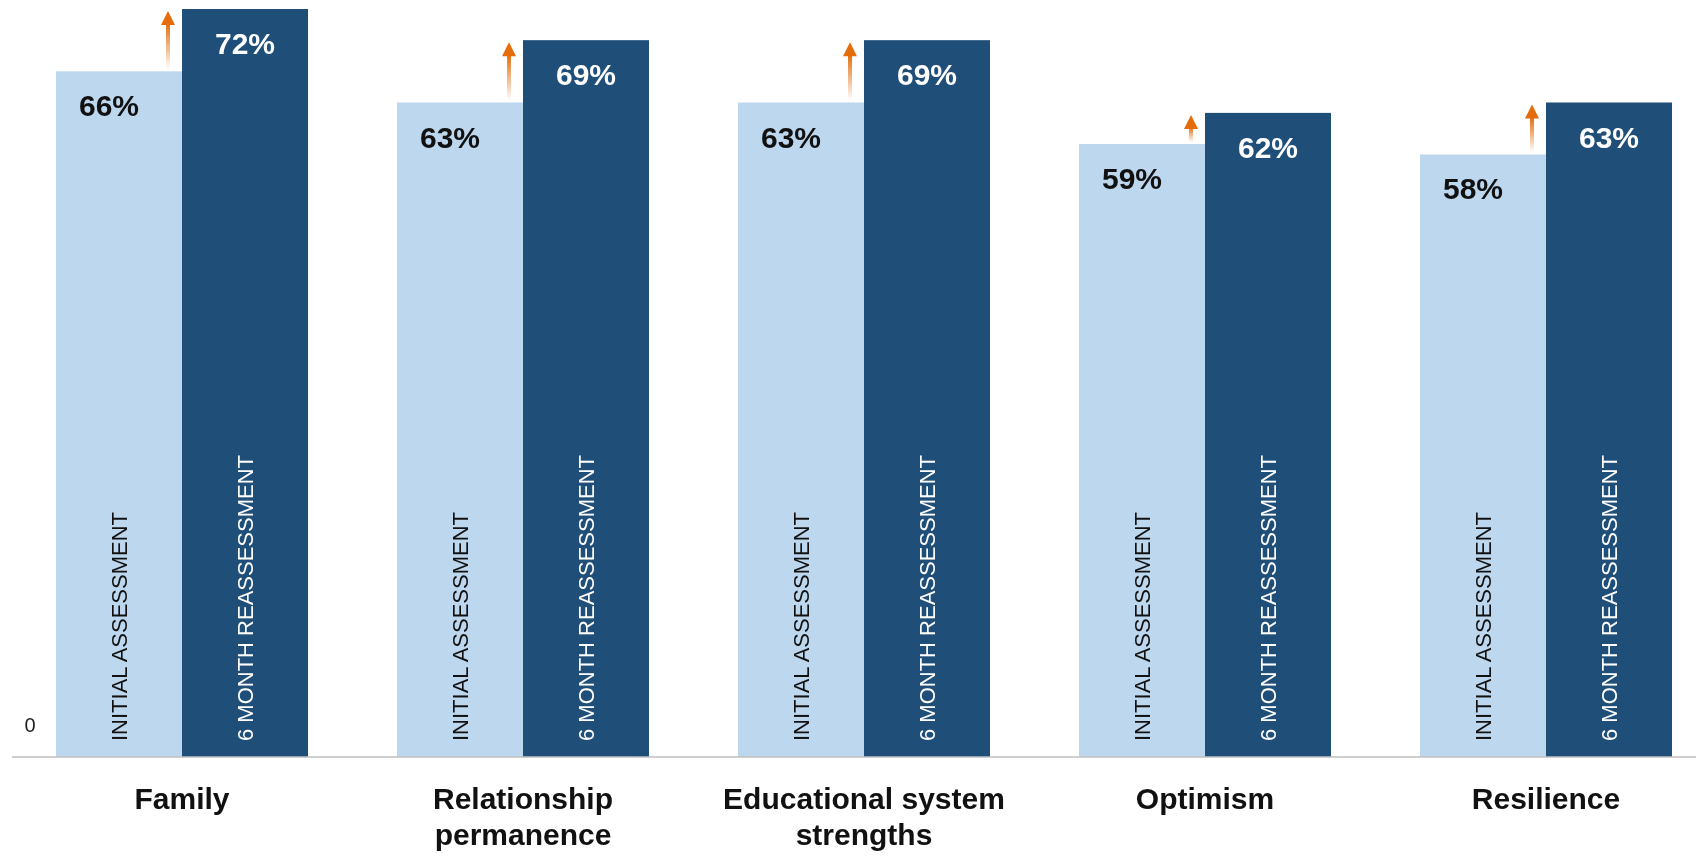 This screenshot has height=856, width=1696. What do you see at coordinates (245, 597) in the screenshot?
I see `series-label: 6 MONTH REASSESSMENT` at bounding box center [245, 597].